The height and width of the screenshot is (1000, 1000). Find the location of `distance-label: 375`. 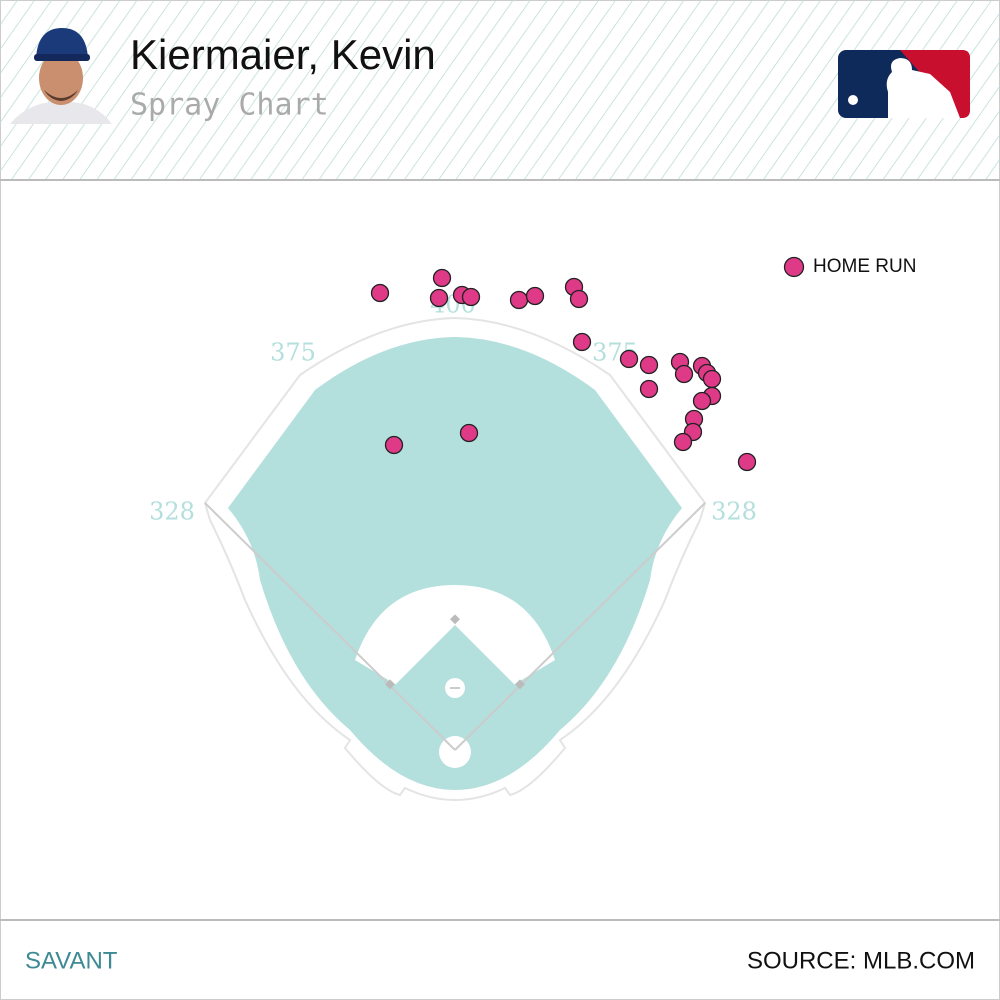

distance-label: 375 is located at coordinates (293, 353).